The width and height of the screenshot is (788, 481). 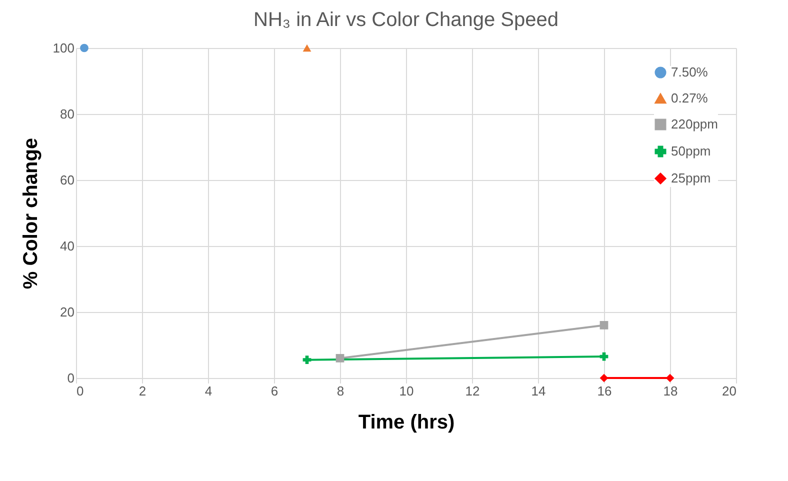 What do you see at coordinates (67, 312) in the screenshot?
I see `y-tick-label: 20` at bounding box center [67, 312].